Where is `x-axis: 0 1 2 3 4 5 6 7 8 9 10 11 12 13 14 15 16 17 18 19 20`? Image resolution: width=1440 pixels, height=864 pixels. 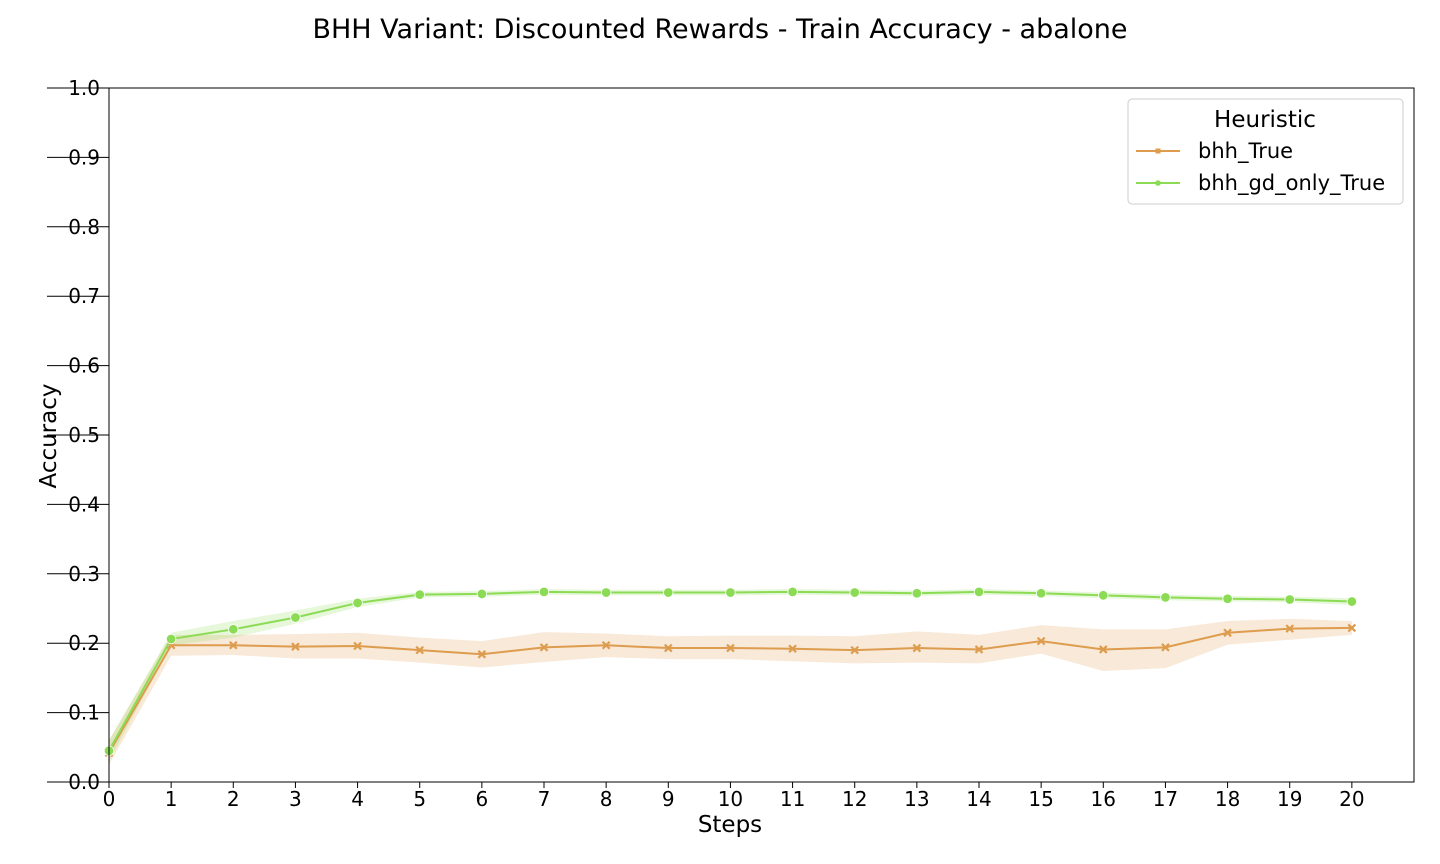
x-axis: 0 1 2 3 4 5 6 7 8 9 10 11 12 13 14 15 16 17 18 19 20 is located at coordinates (734, 796).